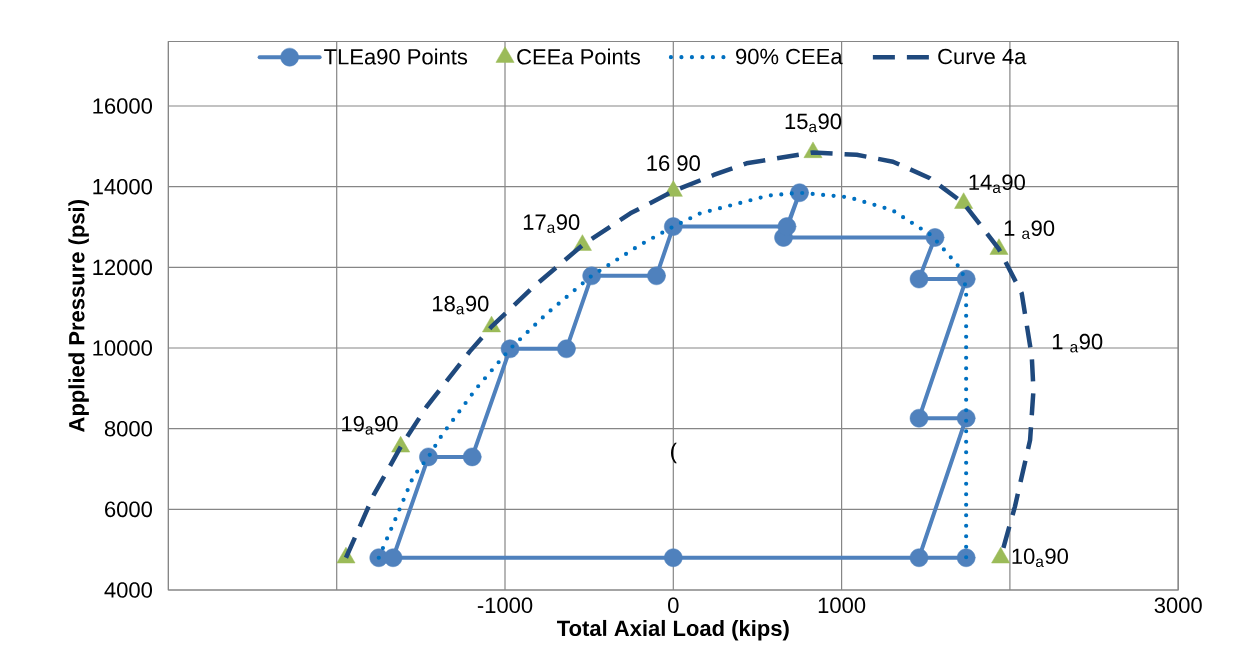  I want to click on legend-label: 90% CEEa, so click(789, 56).